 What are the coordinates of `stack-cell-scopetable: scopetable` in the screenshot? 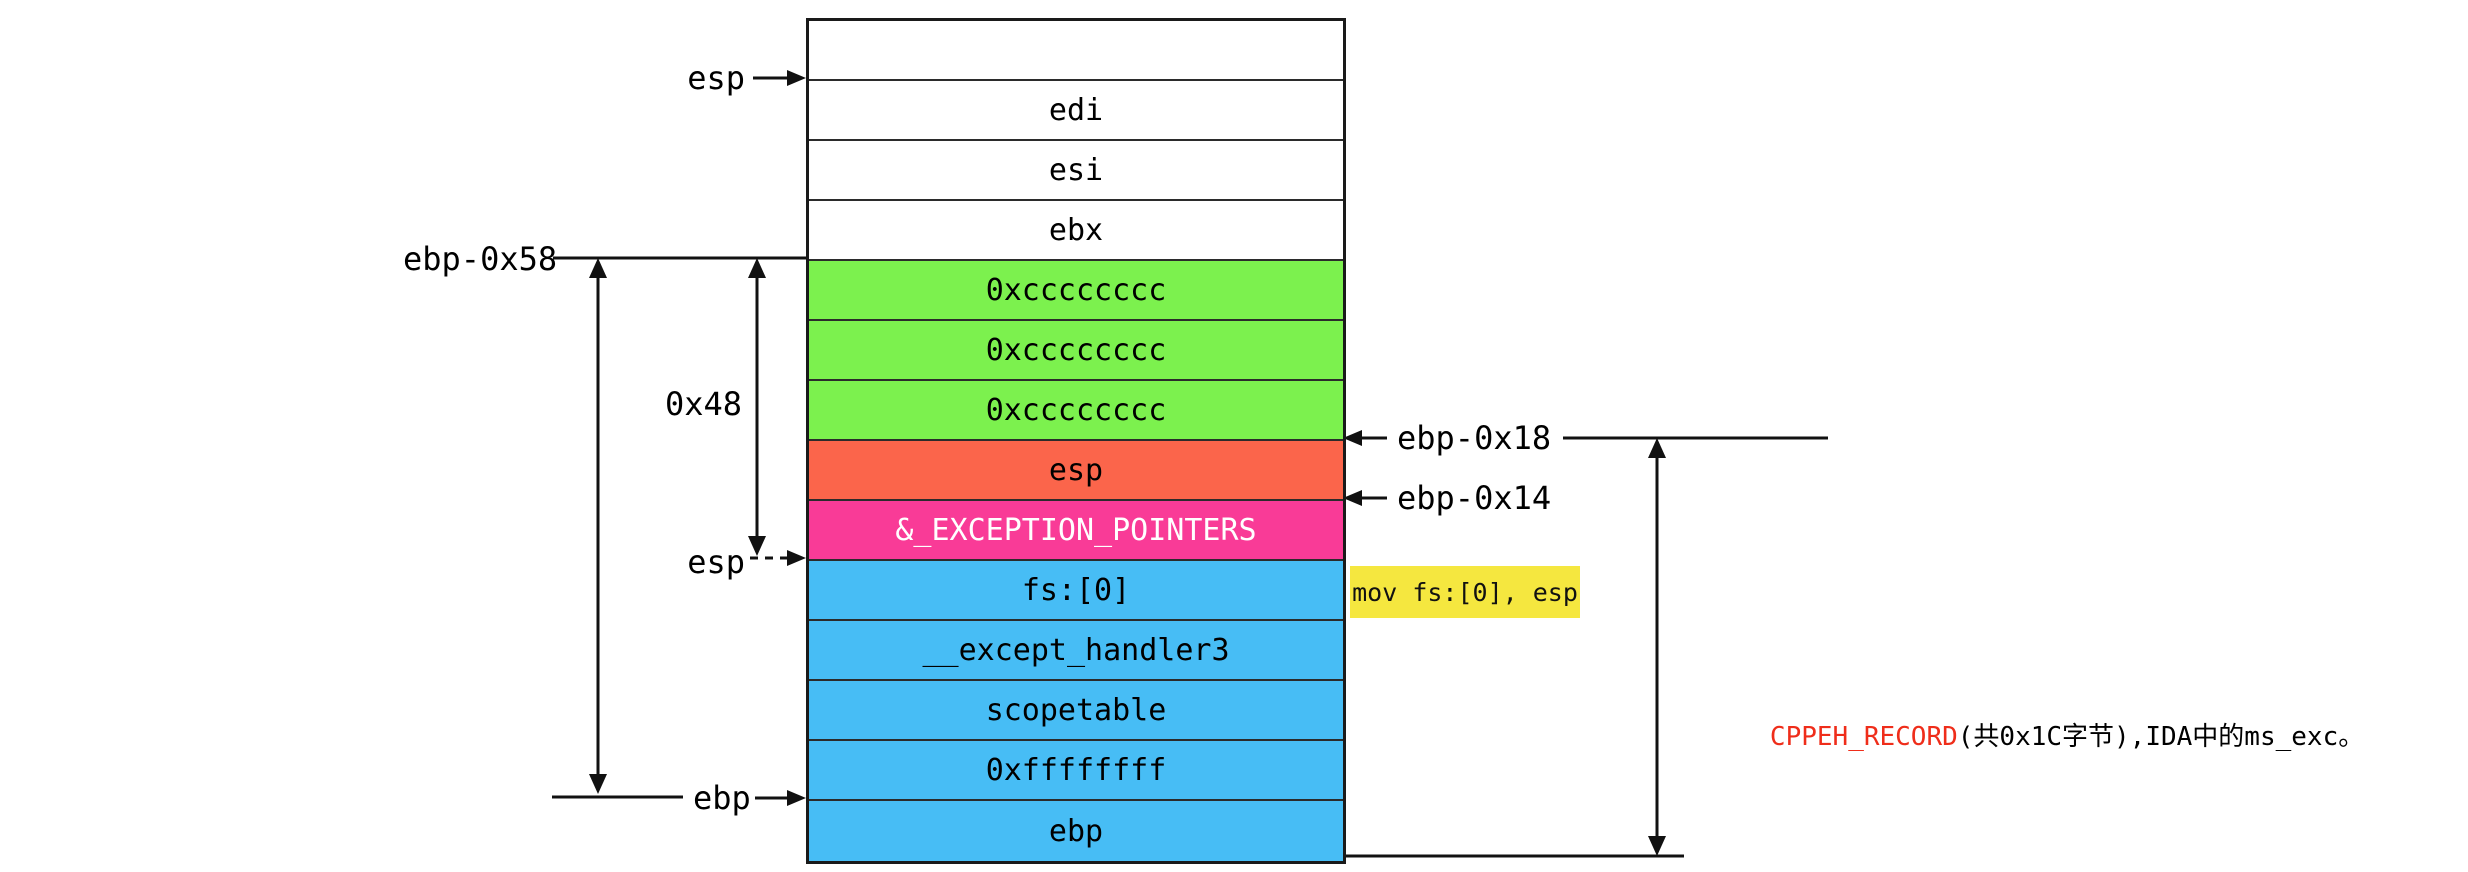 It's located at (1076, 711).